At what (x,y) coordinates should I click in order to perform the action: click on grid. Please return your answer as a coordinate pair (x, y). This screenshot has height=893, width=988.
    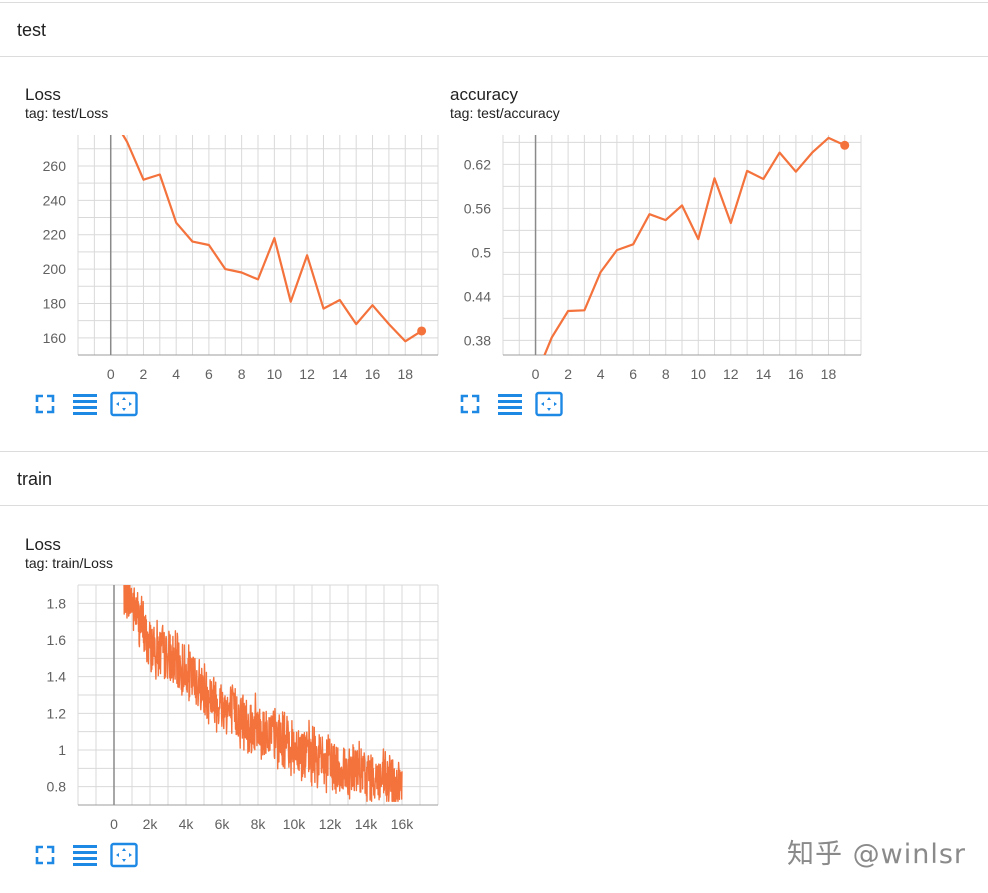
    Looking at the image, I should click on (682, 245).